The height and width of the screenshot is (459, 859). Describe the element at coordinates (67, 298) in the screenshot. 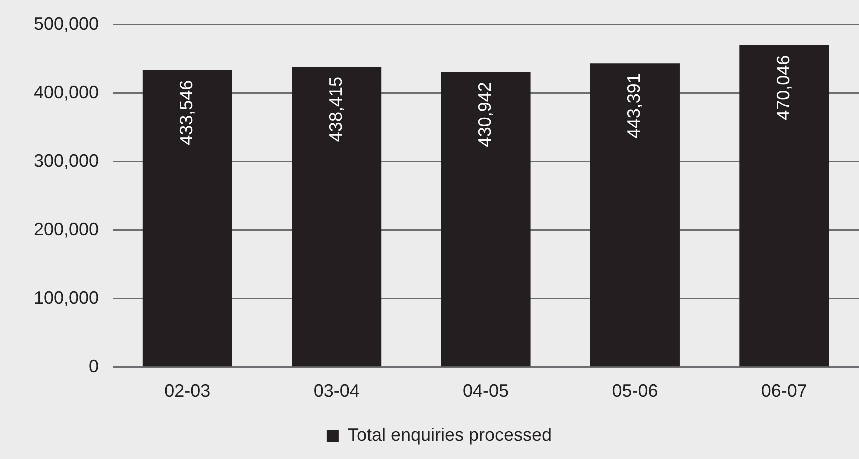

I see `y-tick-label: 100,000` at that location.